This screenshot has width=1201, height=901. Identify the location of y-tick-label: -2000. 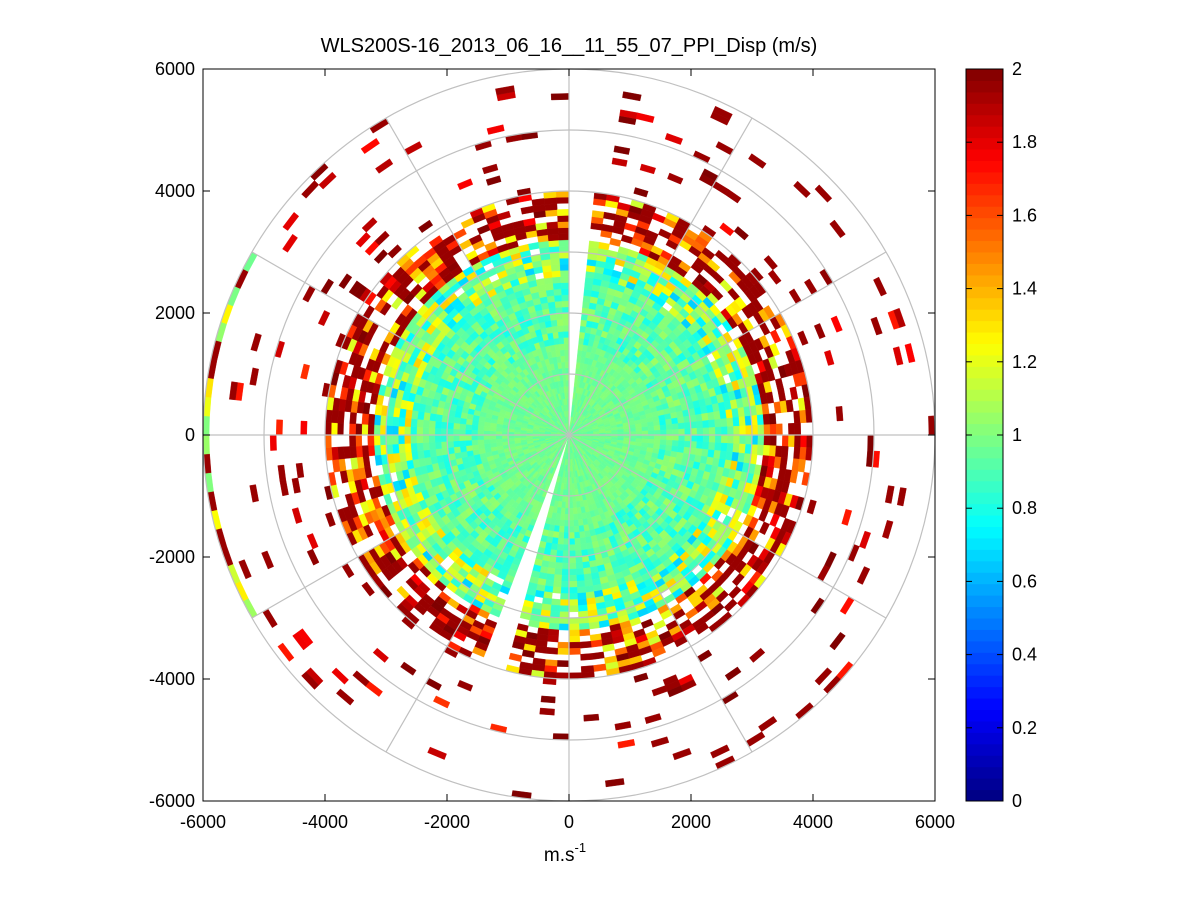
(172, 557).